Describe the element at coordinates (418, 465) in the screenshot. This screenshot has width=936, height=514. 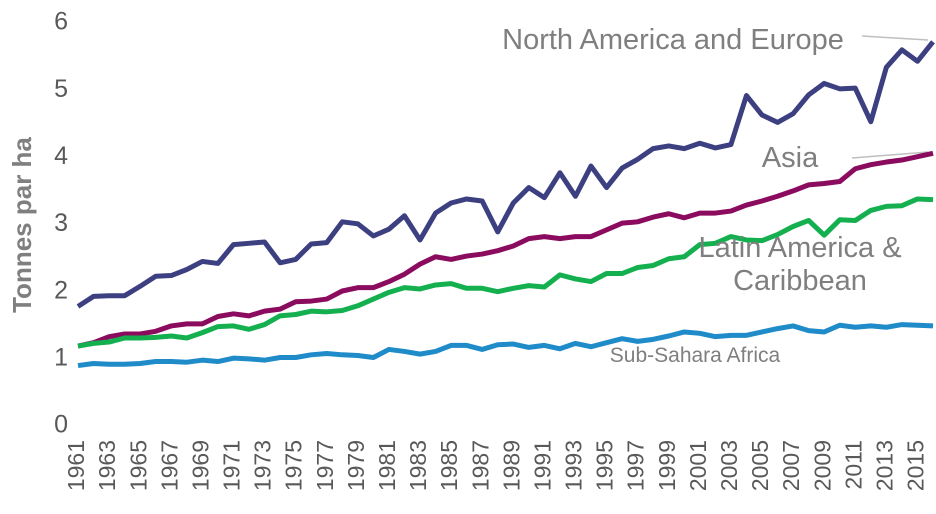
I see `x-tick-label: 1983` at that location.